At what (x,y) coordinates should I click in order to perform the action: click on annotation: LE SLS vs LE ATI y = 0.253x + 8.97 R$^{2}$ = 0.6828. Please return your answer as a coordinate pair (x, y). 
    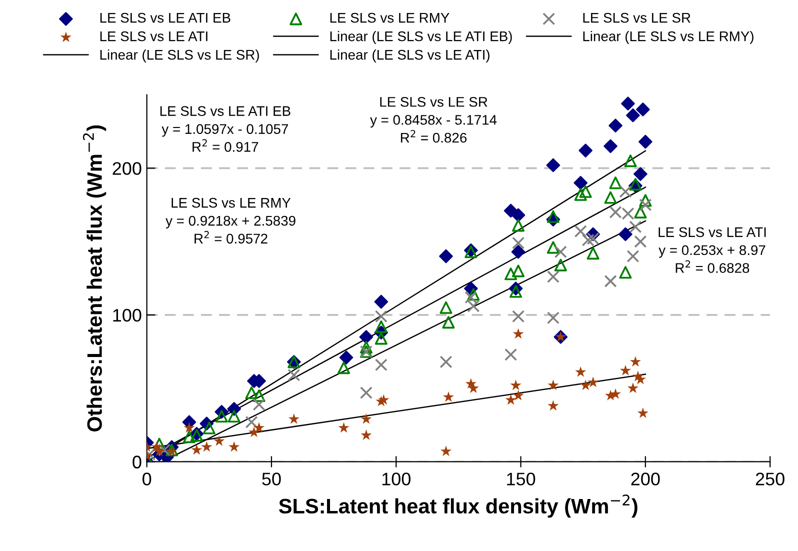
    Looking at the image, I should click on (712, 250).